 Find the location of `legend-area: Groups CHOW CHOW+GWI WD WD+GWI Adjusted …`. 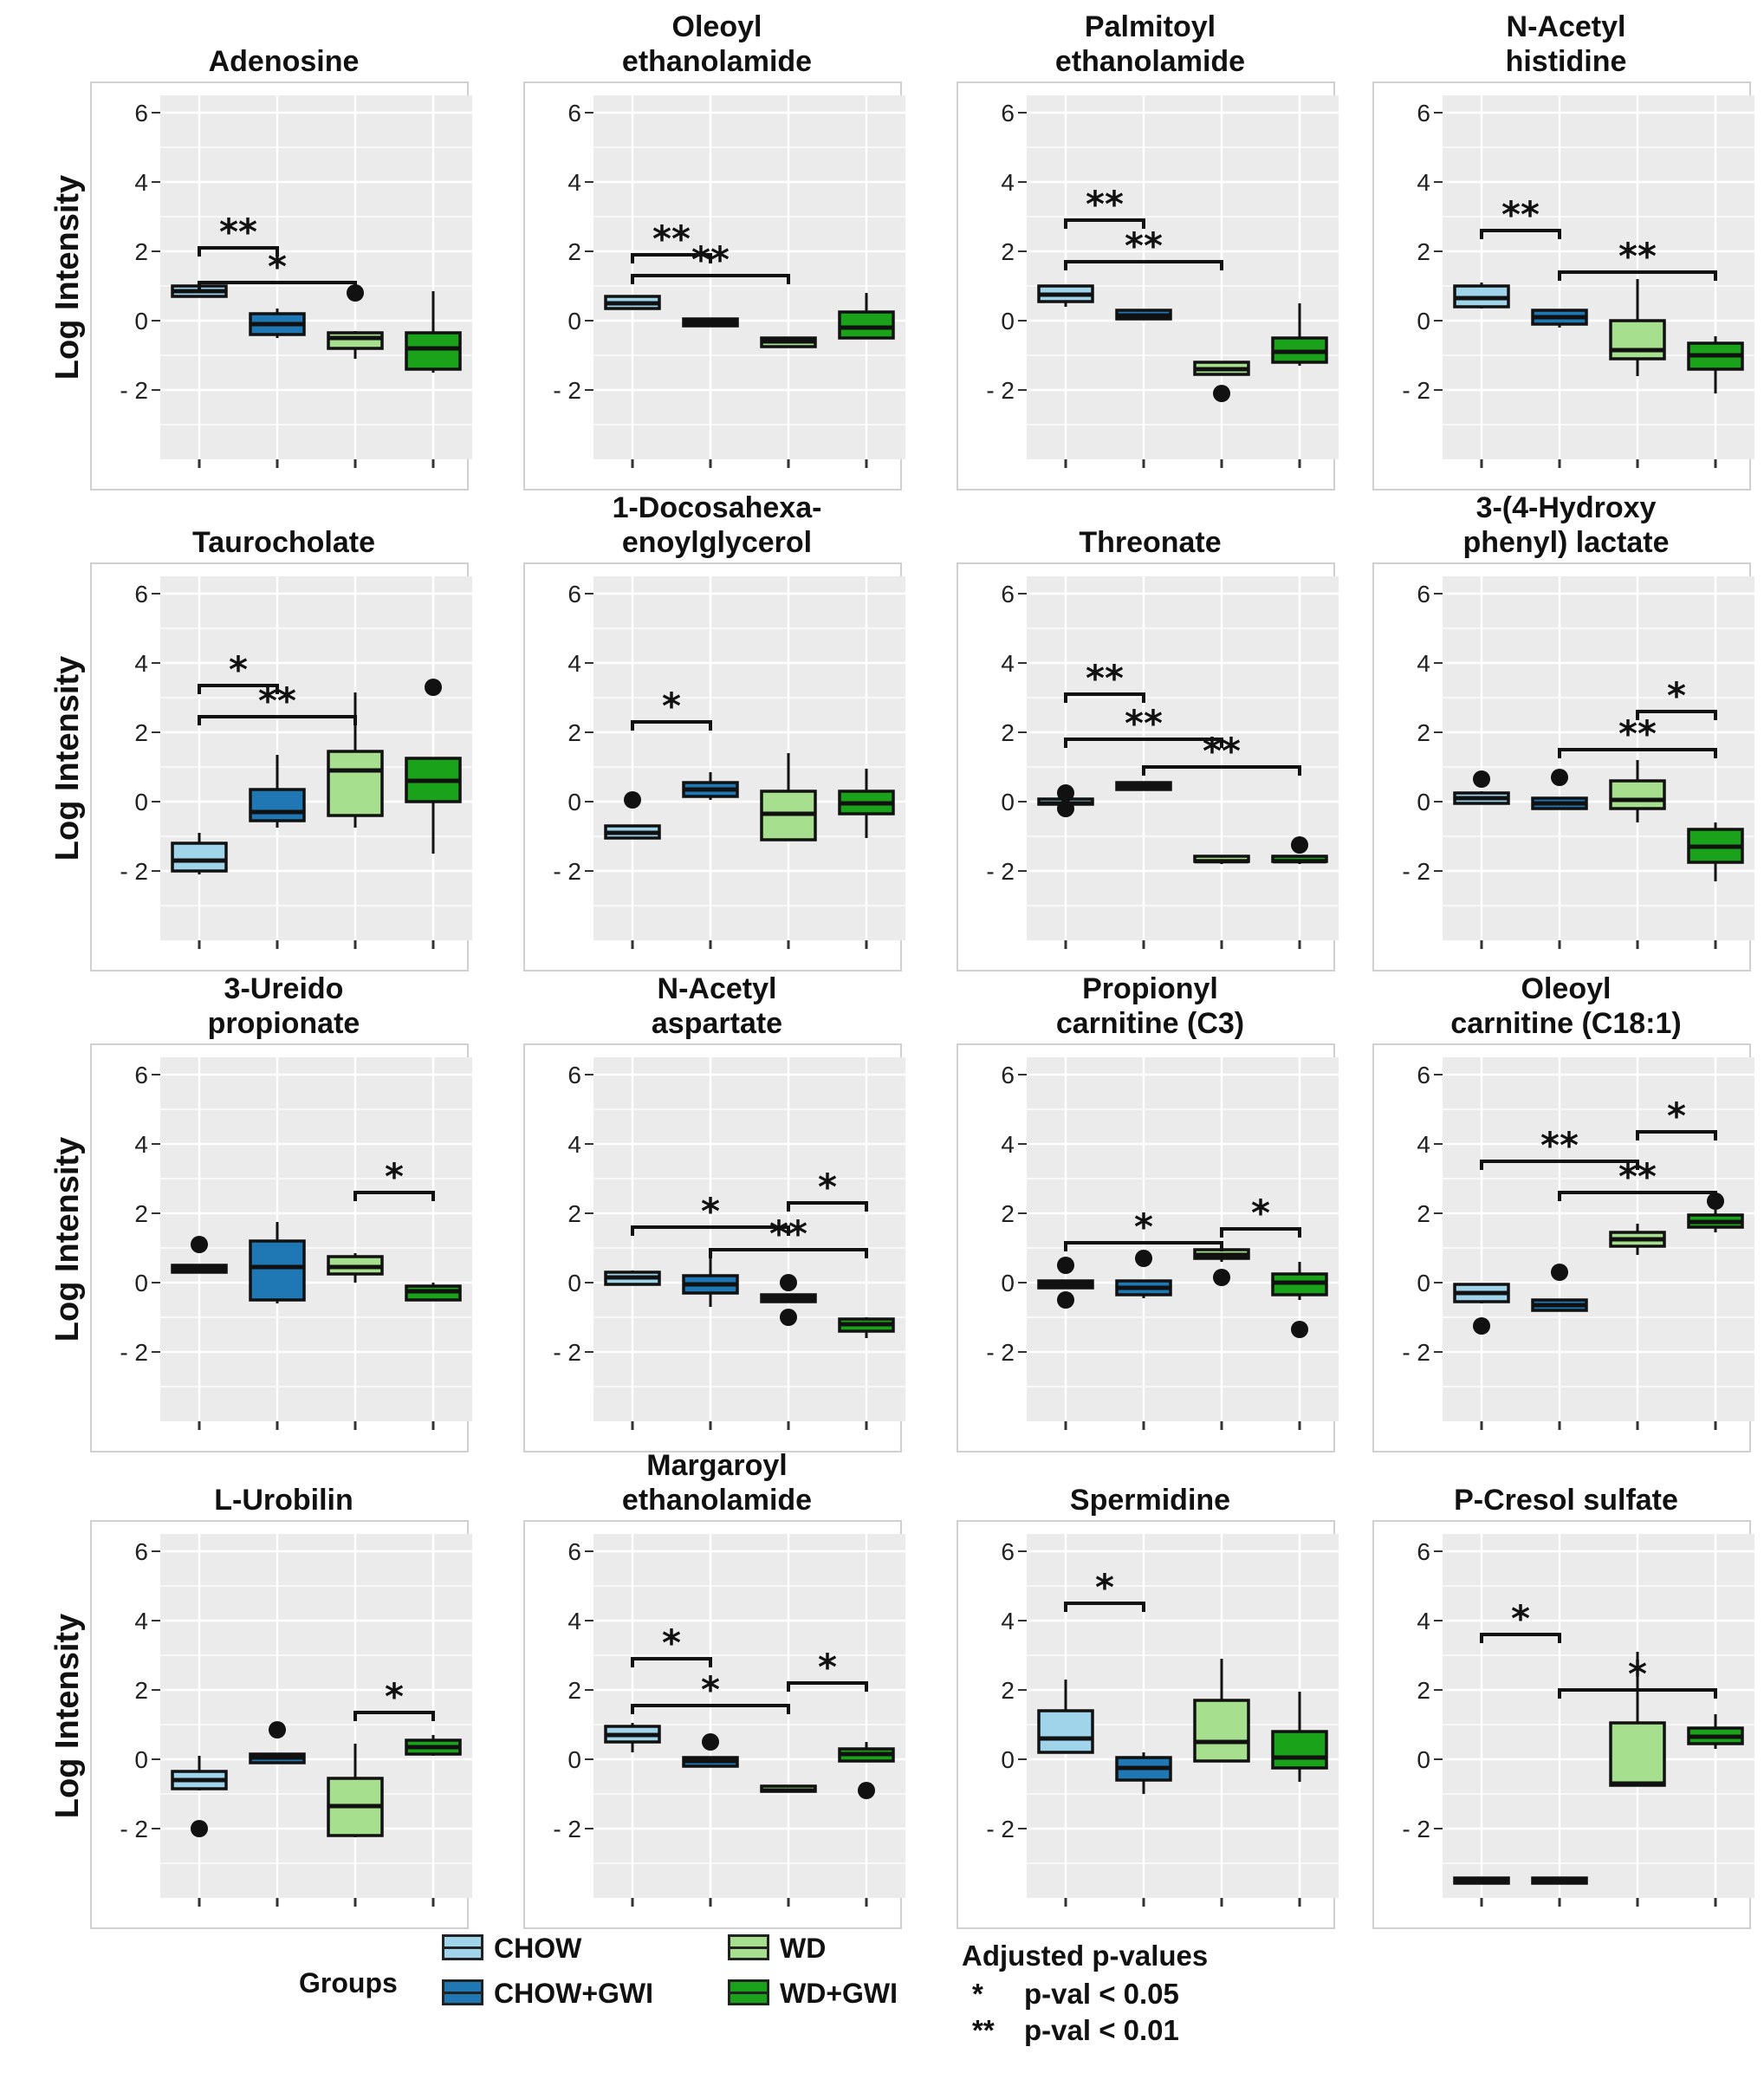

legend-area: Groups CHOW CHOW+GWI WD WD+GWI Adjusted … is located at coordinates (882, 1997).